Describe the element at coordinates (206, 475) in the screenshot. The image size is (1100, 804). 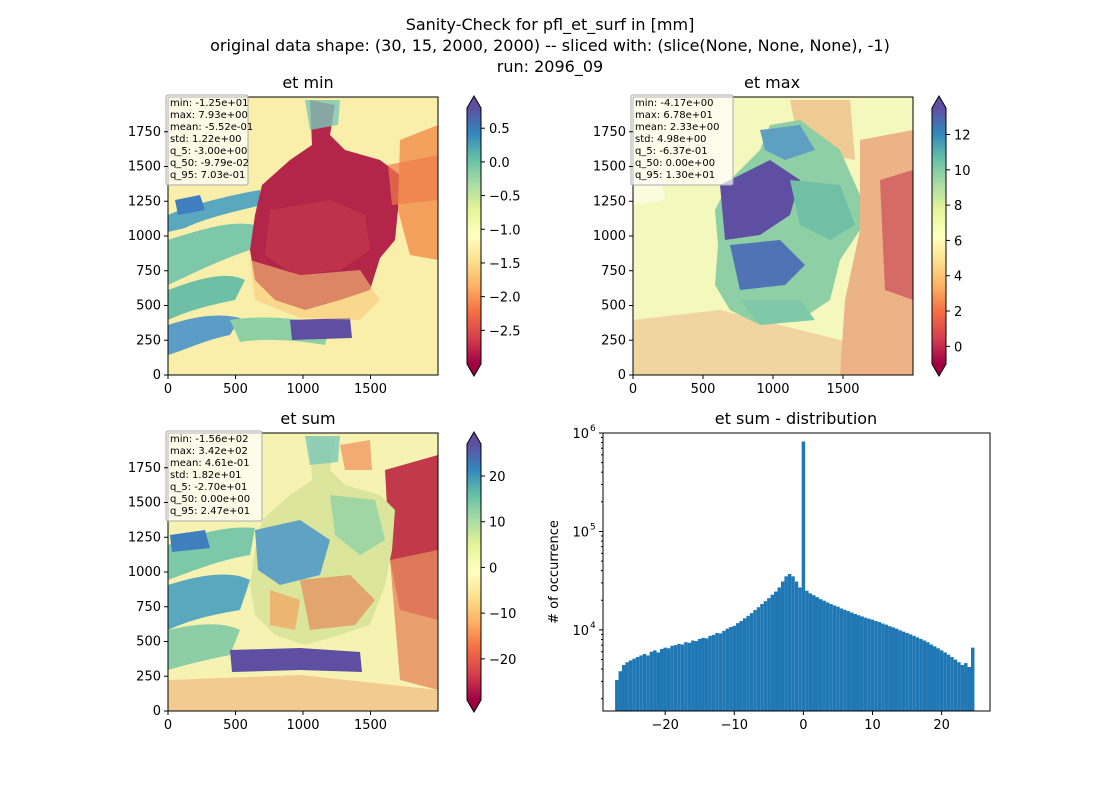
I see `stat-line: std: 1.82e+01` at that location.